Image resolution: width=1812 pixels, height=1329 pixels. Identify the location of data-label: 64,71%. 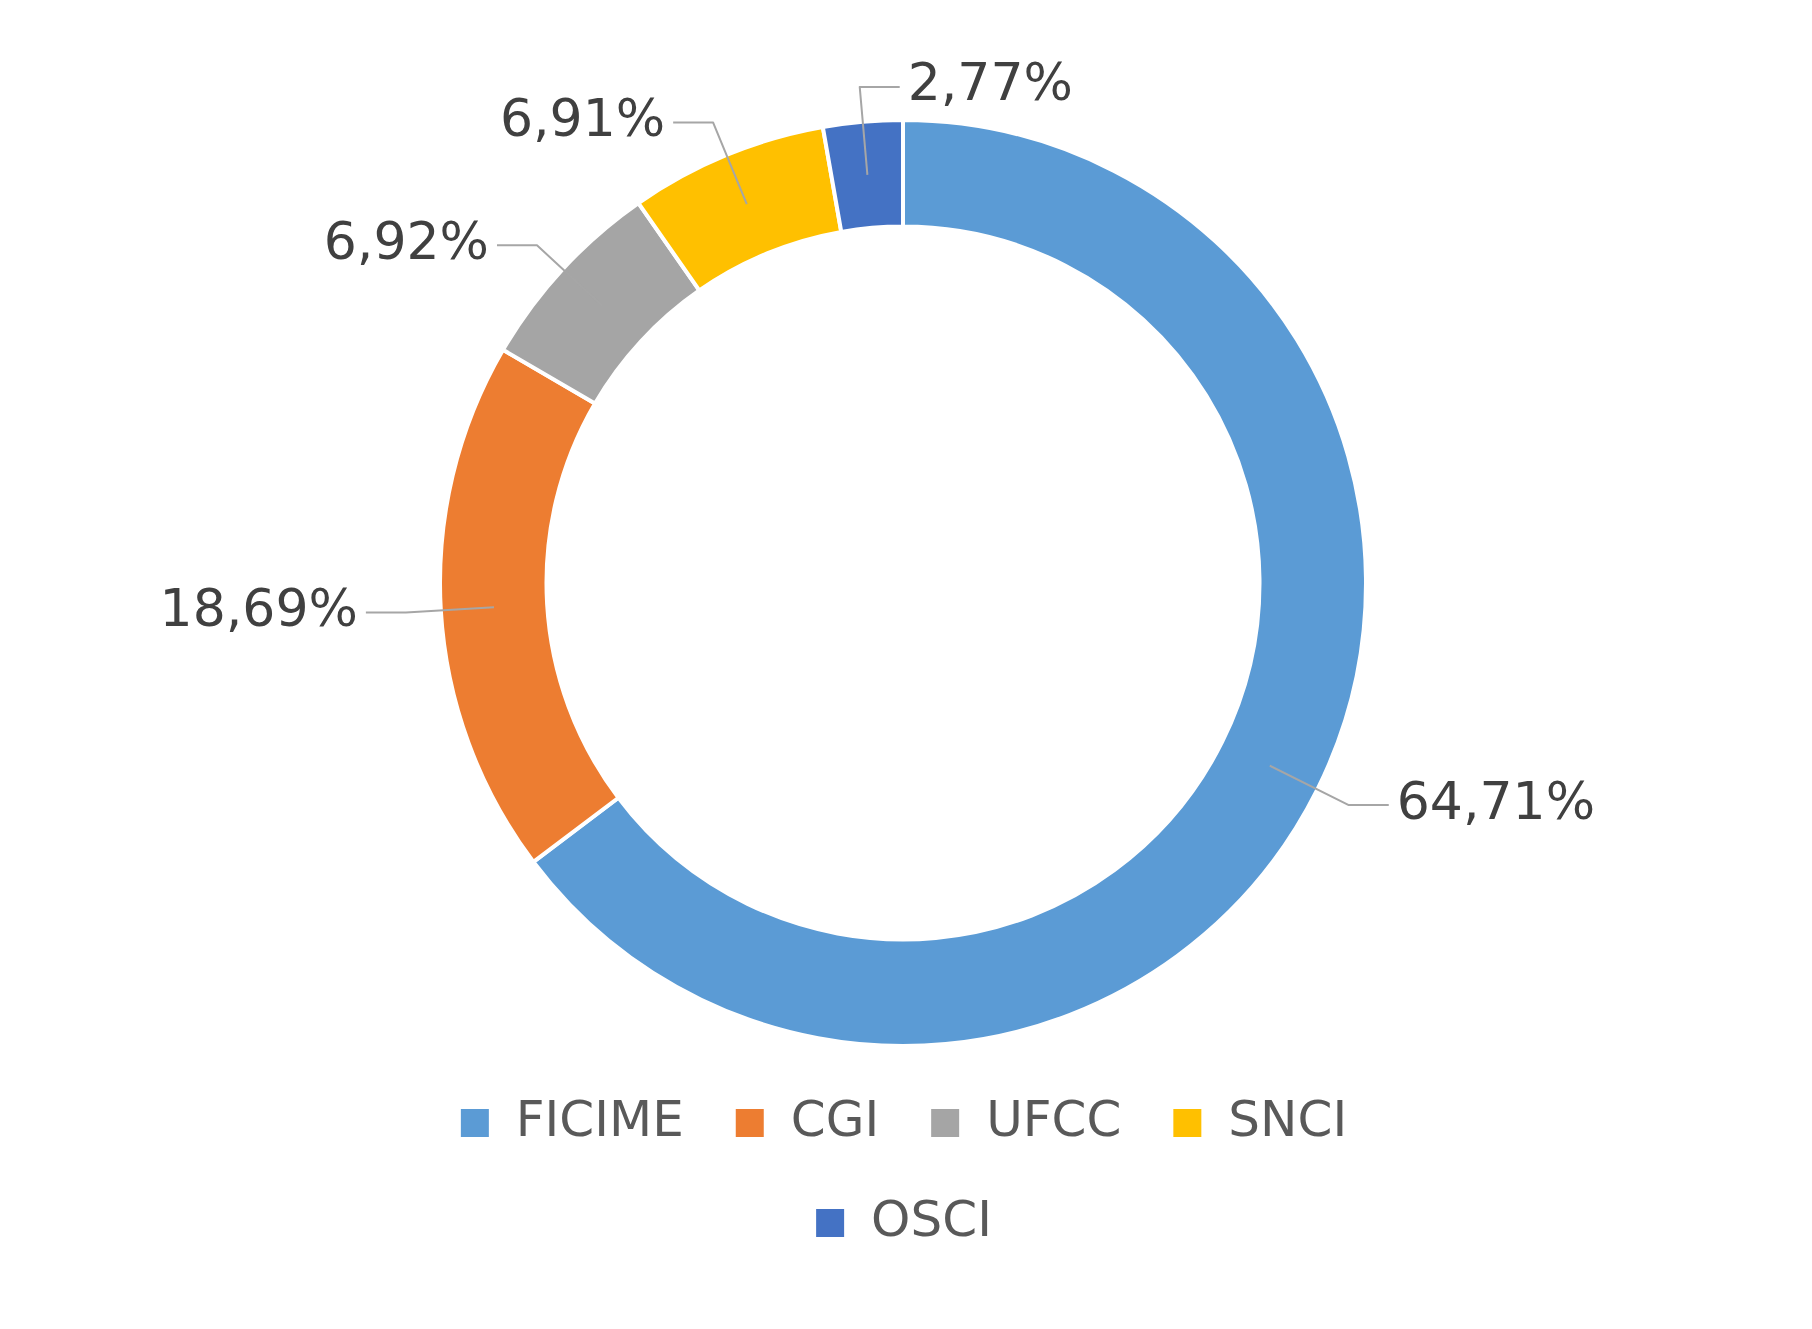
(1496, 800).